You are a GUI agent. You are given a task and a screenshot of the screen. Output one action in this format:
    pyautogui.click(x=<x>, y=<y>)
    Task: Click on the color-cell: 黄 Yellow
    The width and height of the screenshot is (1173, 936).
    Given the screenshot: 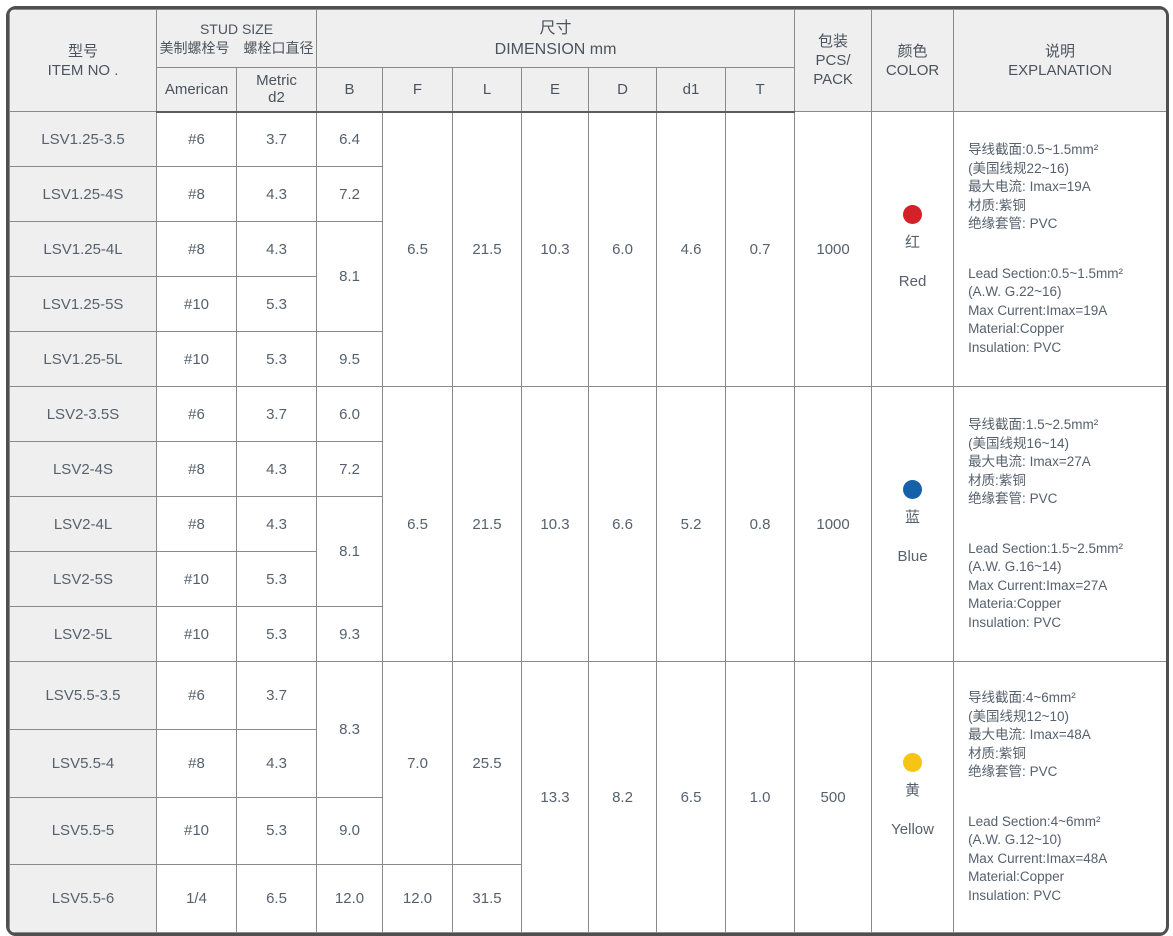 What is the action you would take?
    pyautogui.click(x=913, y=797)
    